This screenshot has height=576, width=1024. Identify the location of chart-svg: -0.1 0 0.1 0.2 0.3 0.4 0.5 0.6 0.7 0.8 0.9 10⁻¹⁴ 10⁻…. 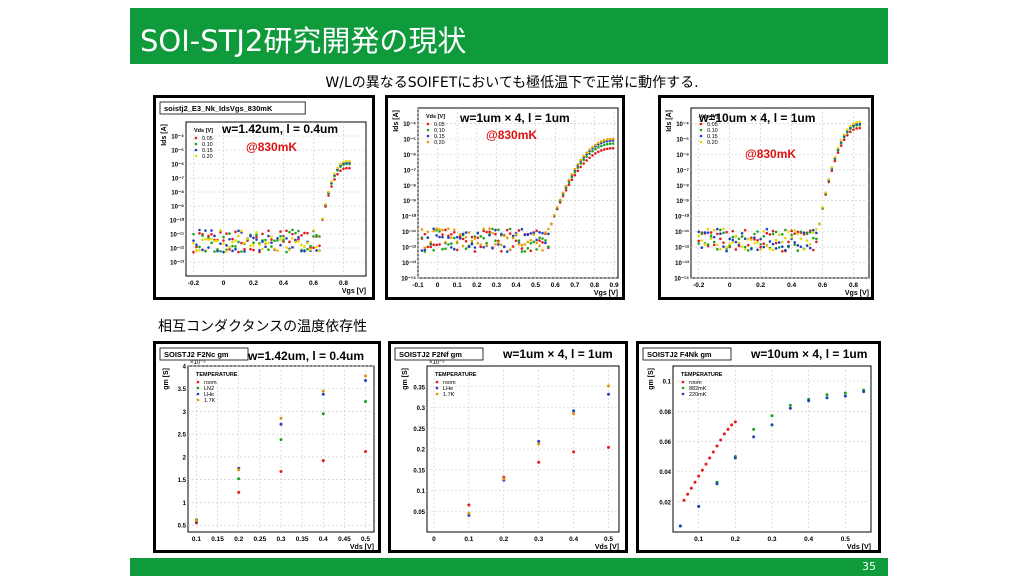
(506, 202).